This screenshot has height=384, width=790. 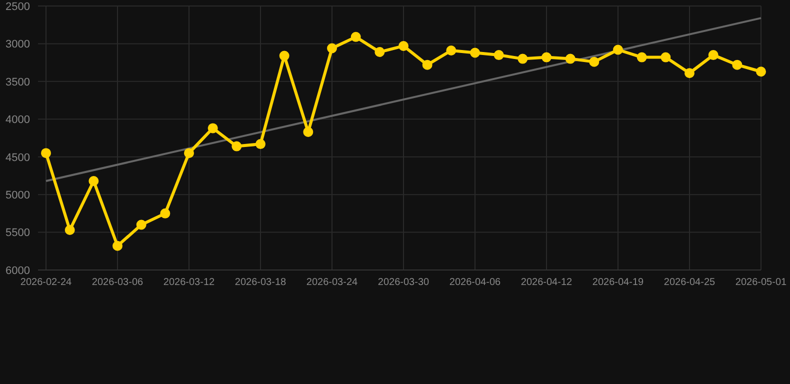 I want to click on x-tick-label: 2026-04-19, so click(x=618, y=282).